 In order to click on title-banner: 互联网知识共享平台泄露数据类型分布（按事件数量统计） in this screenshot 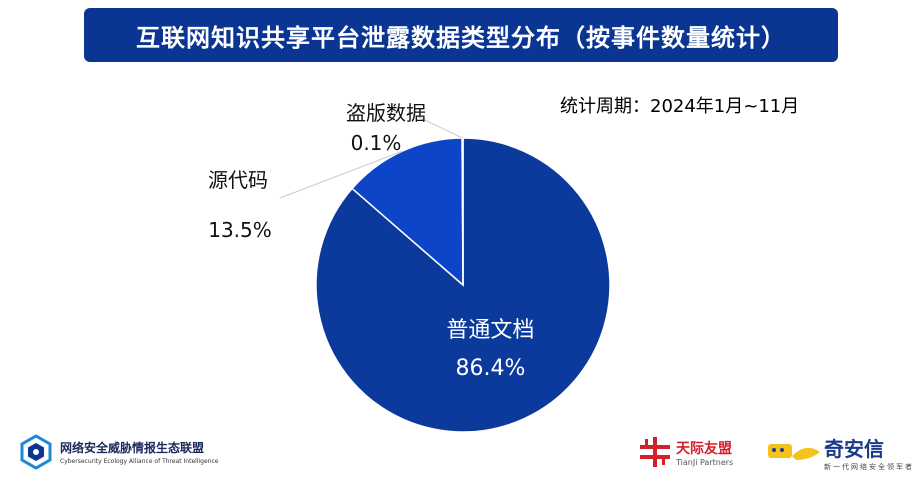, I will do `click(461, 35)`.